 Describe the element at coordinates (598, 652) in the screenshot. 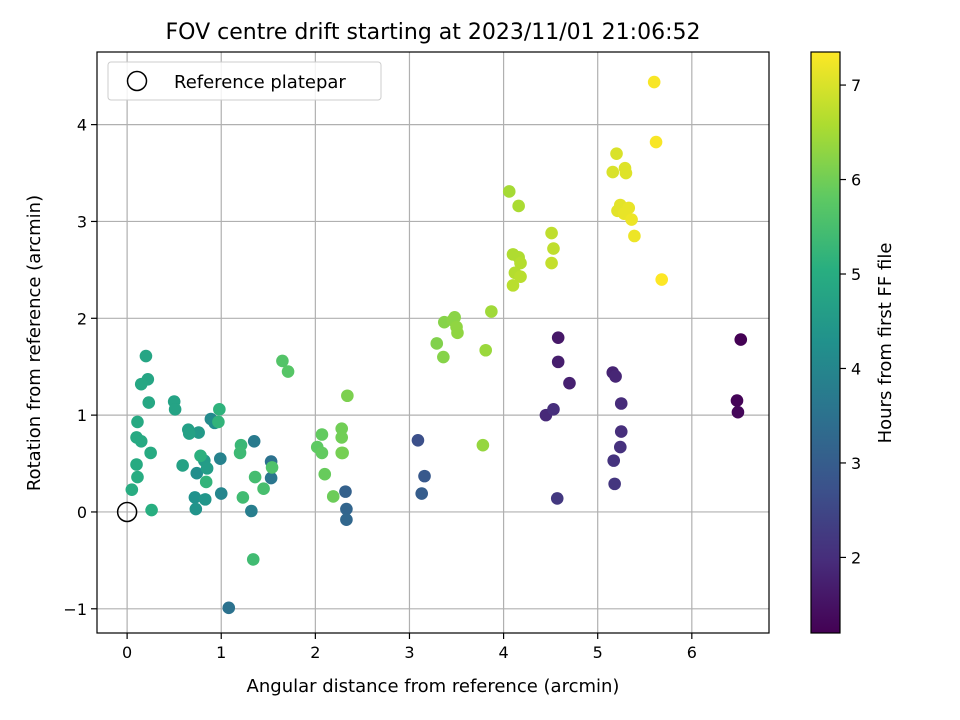

I see `x-tick-label: 5` at that location.